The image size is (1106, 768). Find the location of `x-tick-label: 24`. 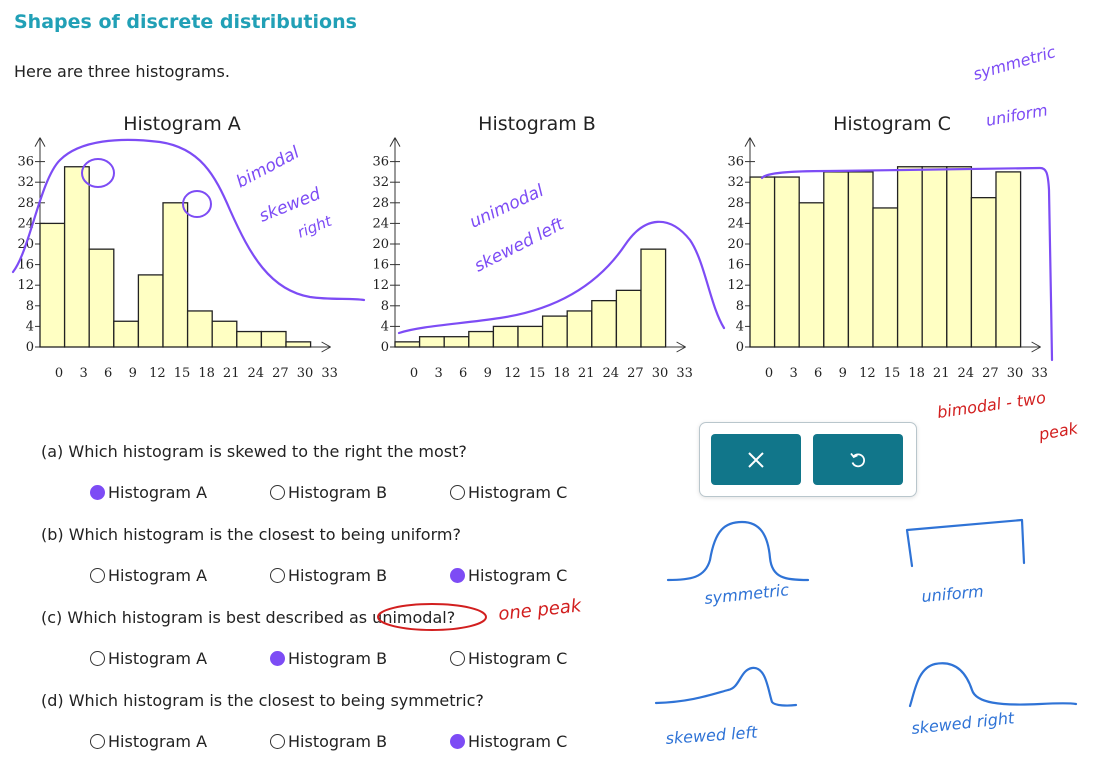

x-tick-label: 24 is located at coordinates (966, 373).